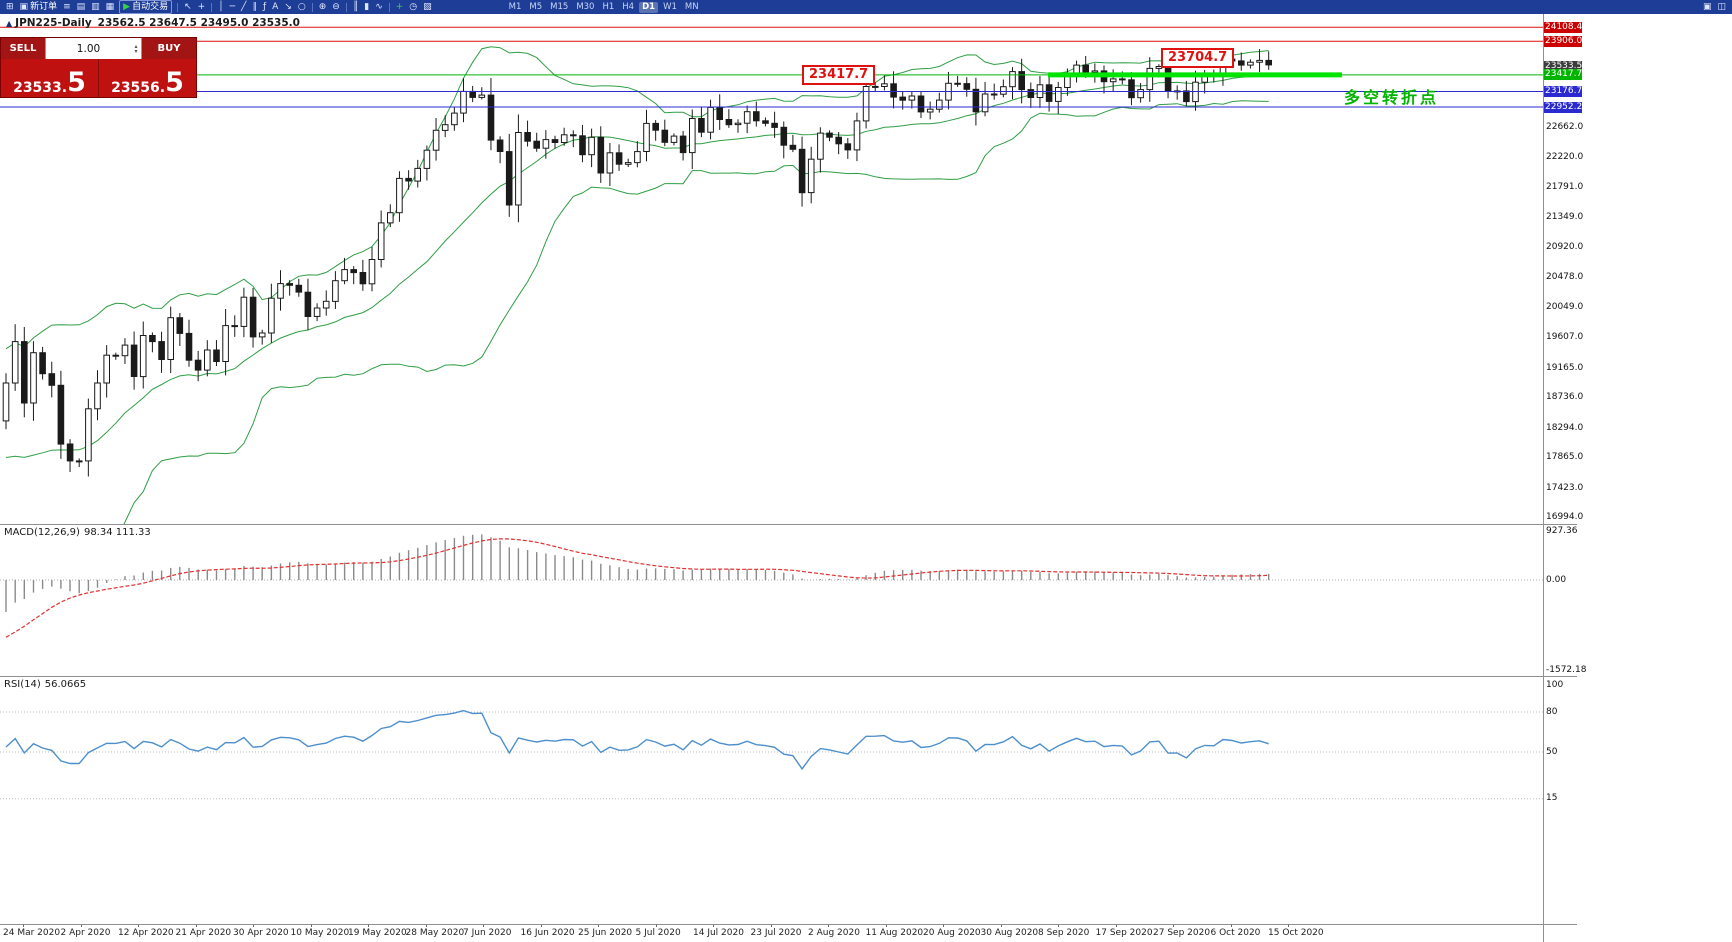  I want to click on price-axis-label: 18294.0, so click(1565, 427).